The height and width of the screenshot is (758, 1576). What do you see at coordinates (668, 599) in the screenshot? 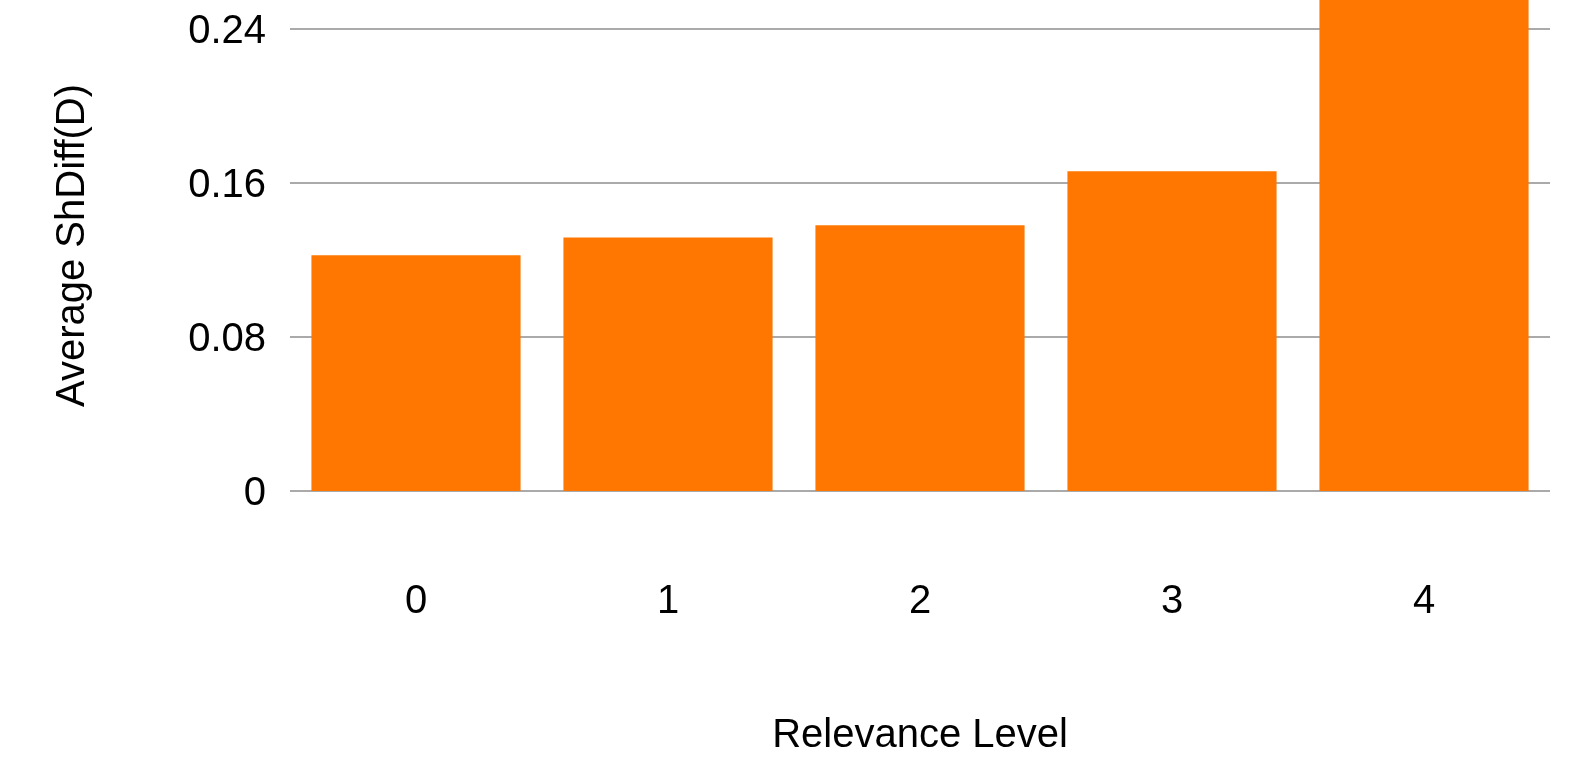
I see `x-tick-label: 1` at bounding box center [668, 599].